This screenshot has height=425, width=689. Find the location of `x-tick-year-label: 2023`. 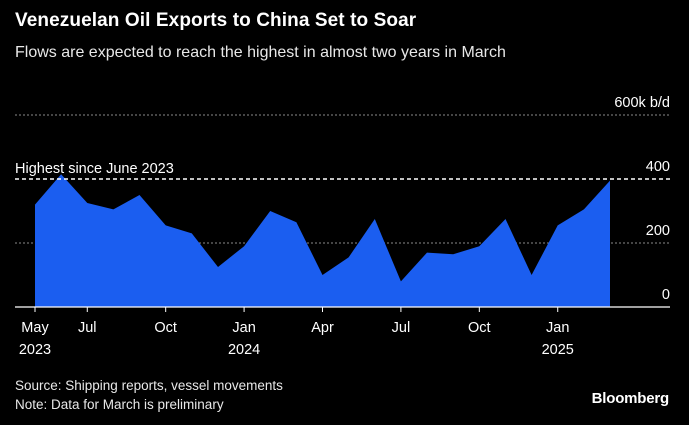

x-tick-year-label: 2023 is located at coordinates (35, 350).